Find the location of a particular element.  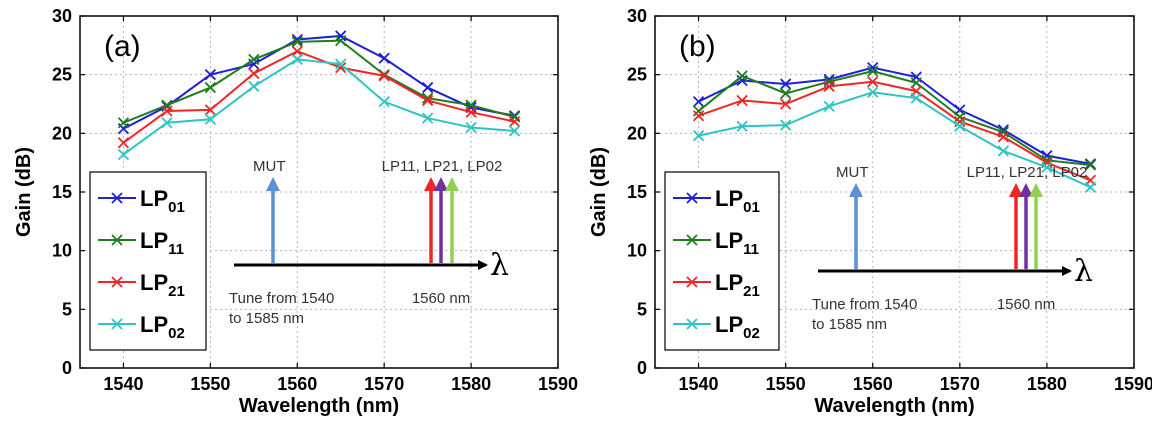

legend-entry-lp21: LP21 is located at coordinates (162, 285).